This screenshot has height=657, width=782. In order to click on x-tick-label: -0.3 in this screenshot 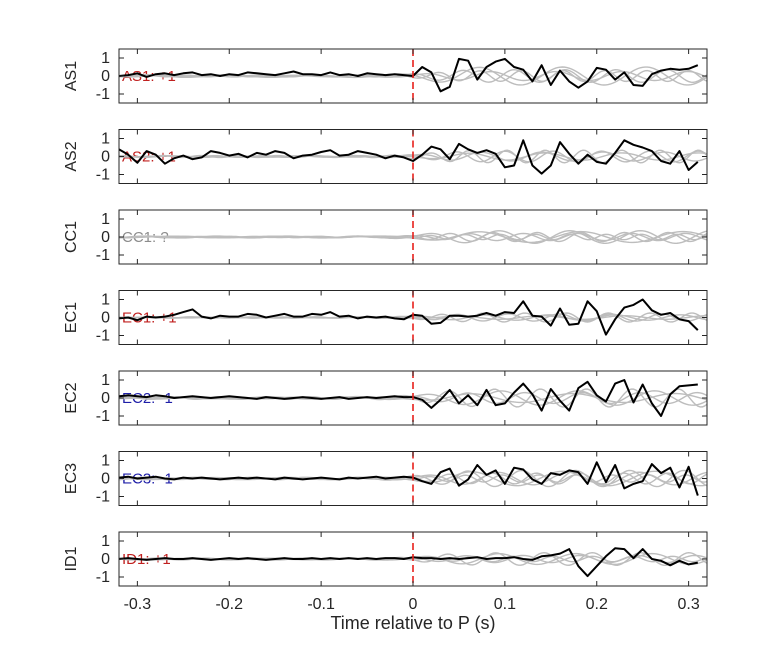, I will do `click(138, 604)`.